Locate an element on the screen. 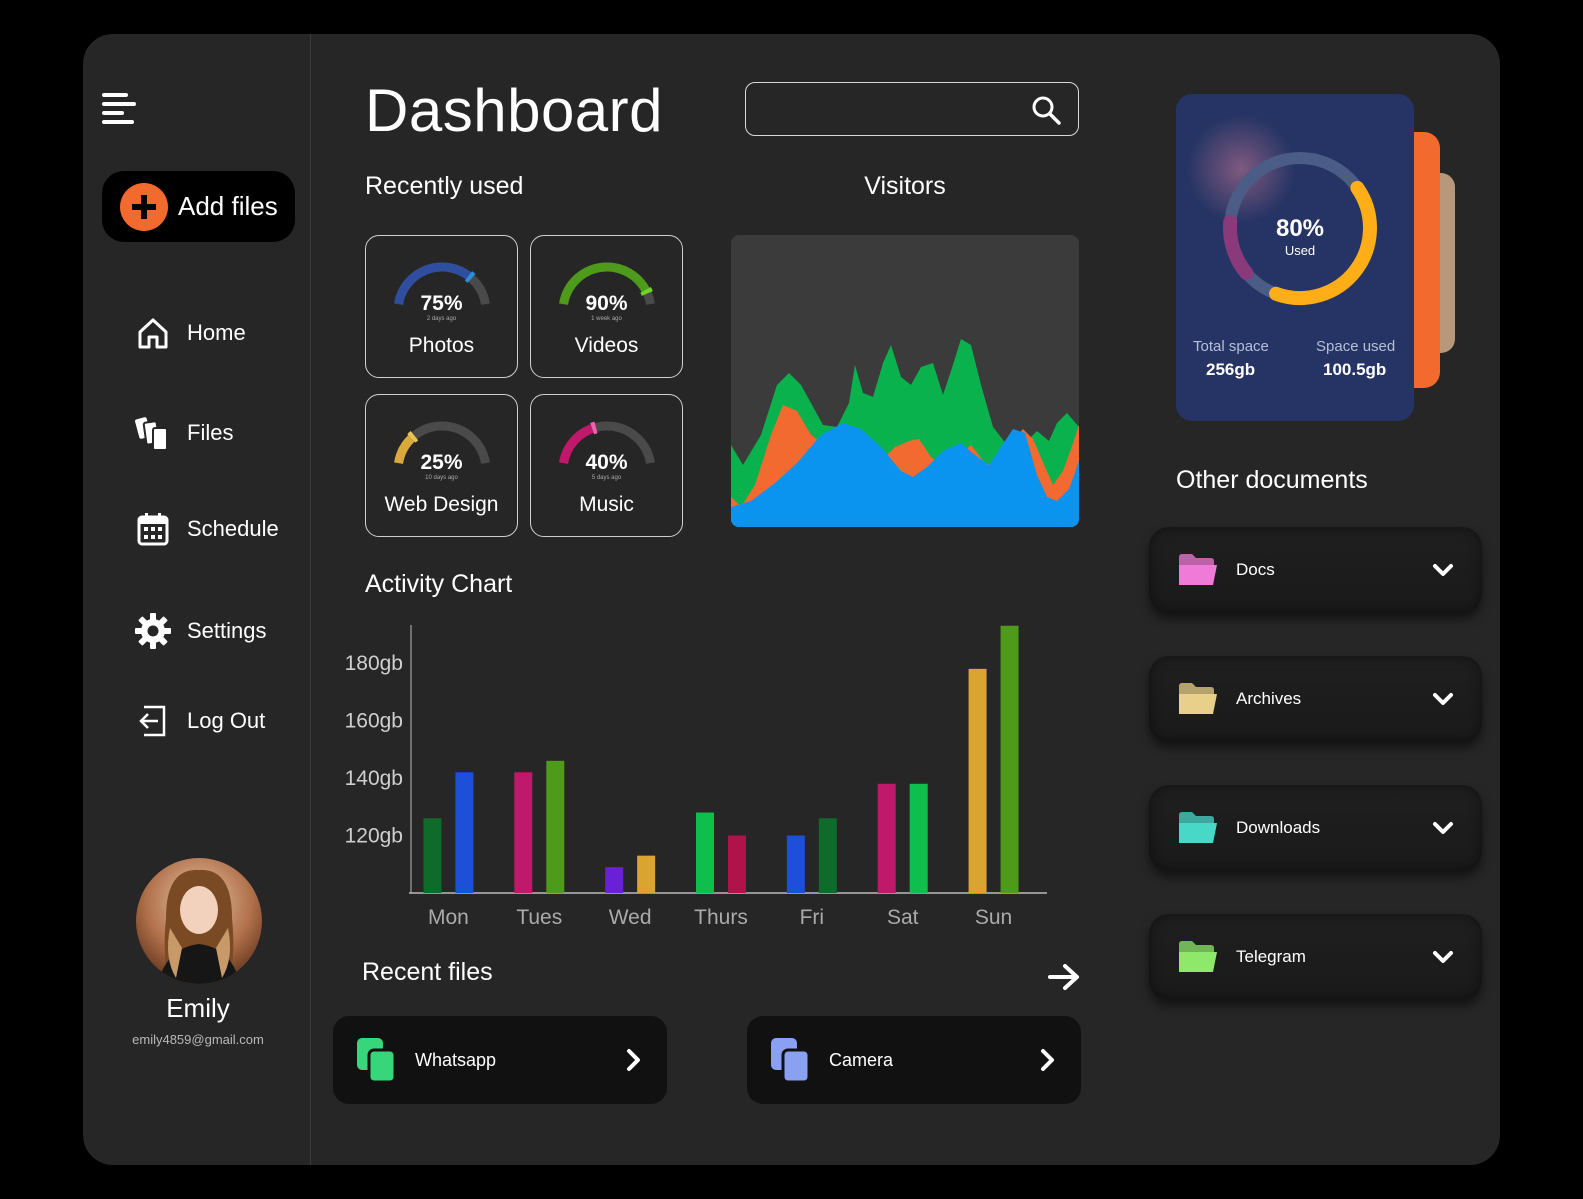 This screenshot has height=1199, width=1583. menu-icon is located at coordinates (119, 109).